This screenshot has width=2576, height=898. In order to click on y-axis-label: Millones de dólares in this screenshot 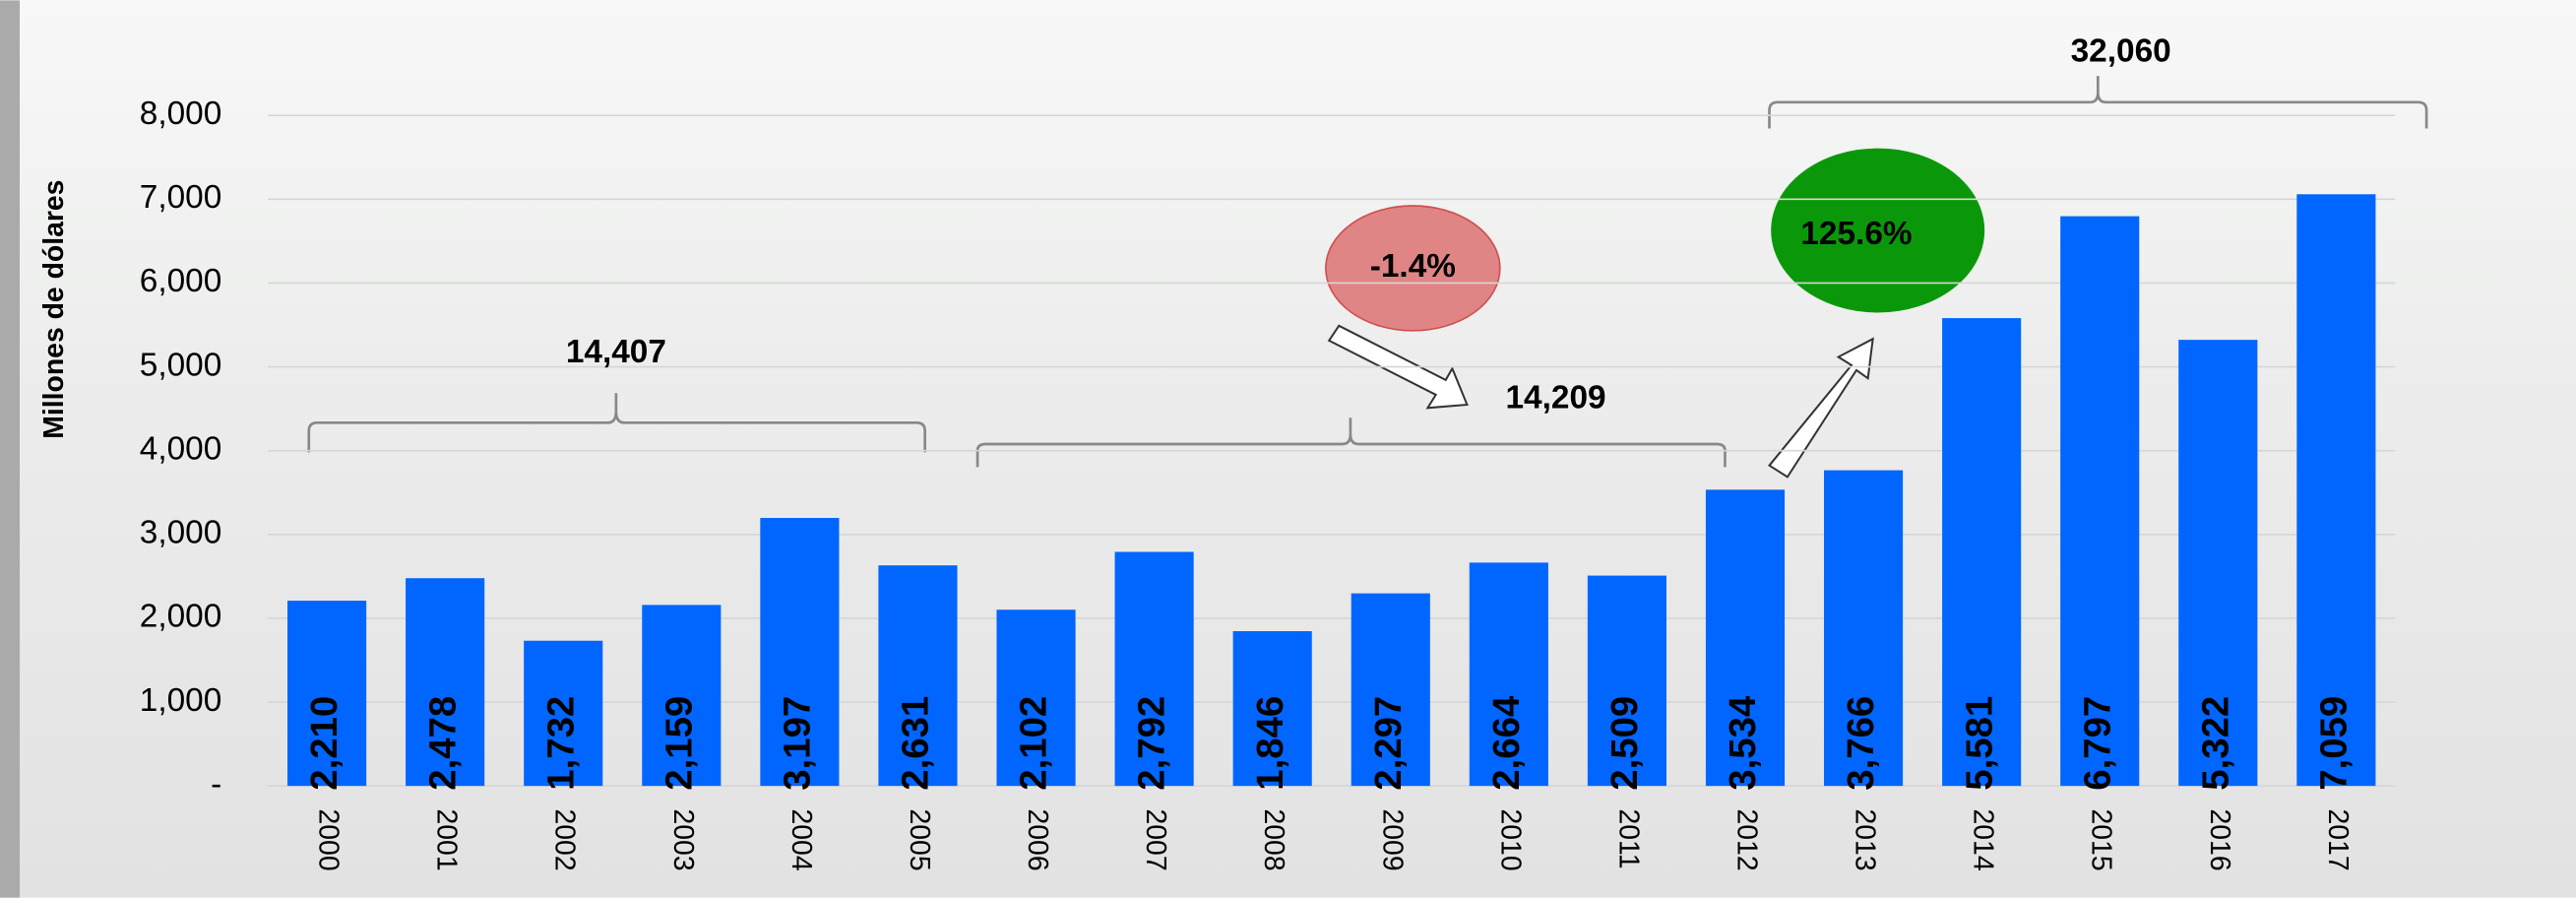, I will do `click(54, 309)`.